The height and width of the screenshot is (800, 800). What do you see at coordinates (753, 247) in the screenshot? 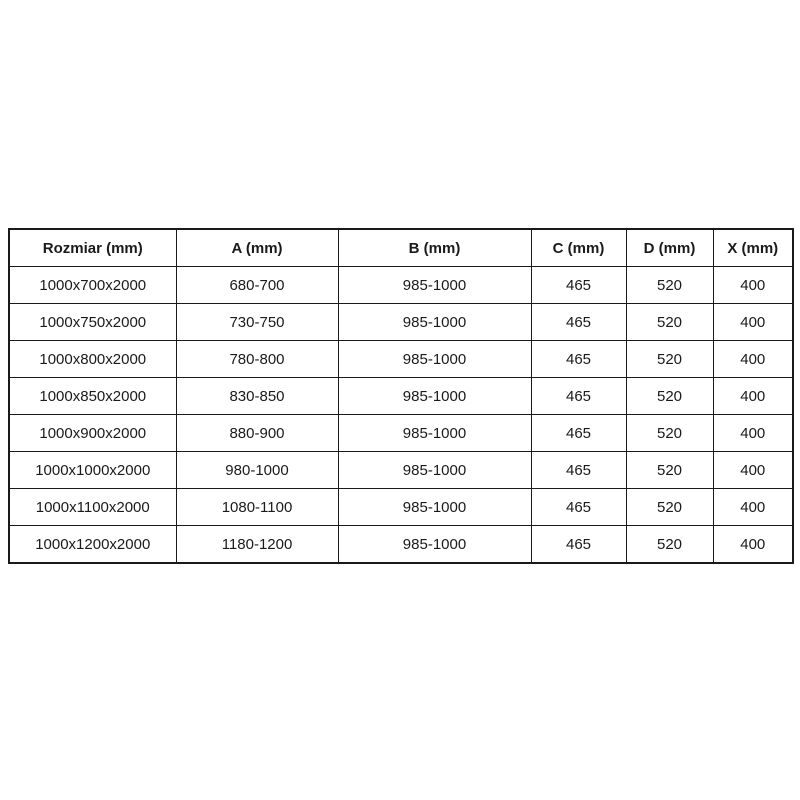
I see `header-cell-x: X (mm)` at bounding box center [753, 247].